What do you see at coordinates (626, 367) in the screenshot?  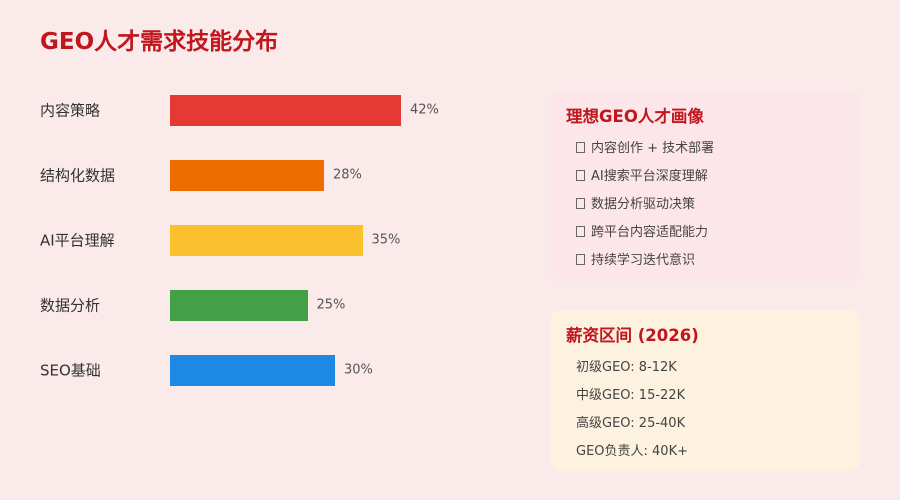 I see `salary-item: 初级GEO: 8-12K` at bounding box center [626, 367].